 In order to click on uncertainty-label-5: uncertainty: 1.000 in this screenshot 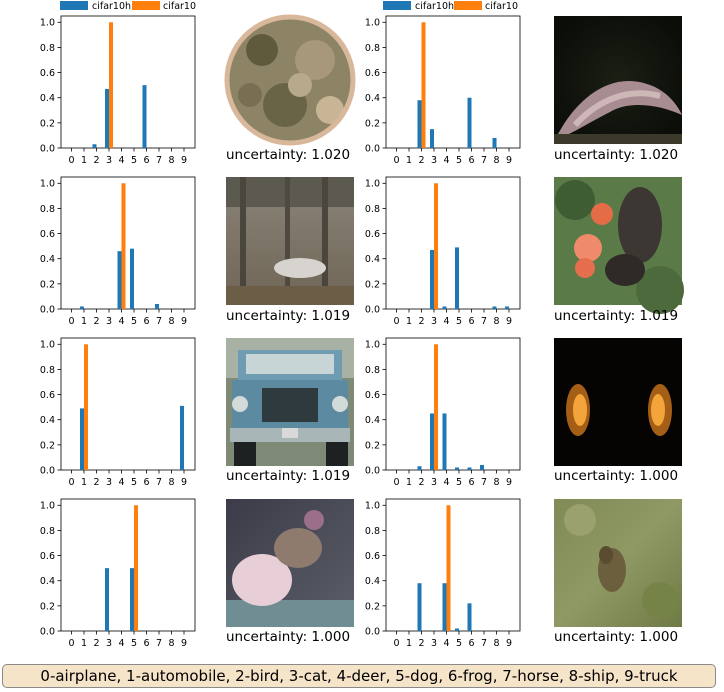, I will do `click(616, 476)`.